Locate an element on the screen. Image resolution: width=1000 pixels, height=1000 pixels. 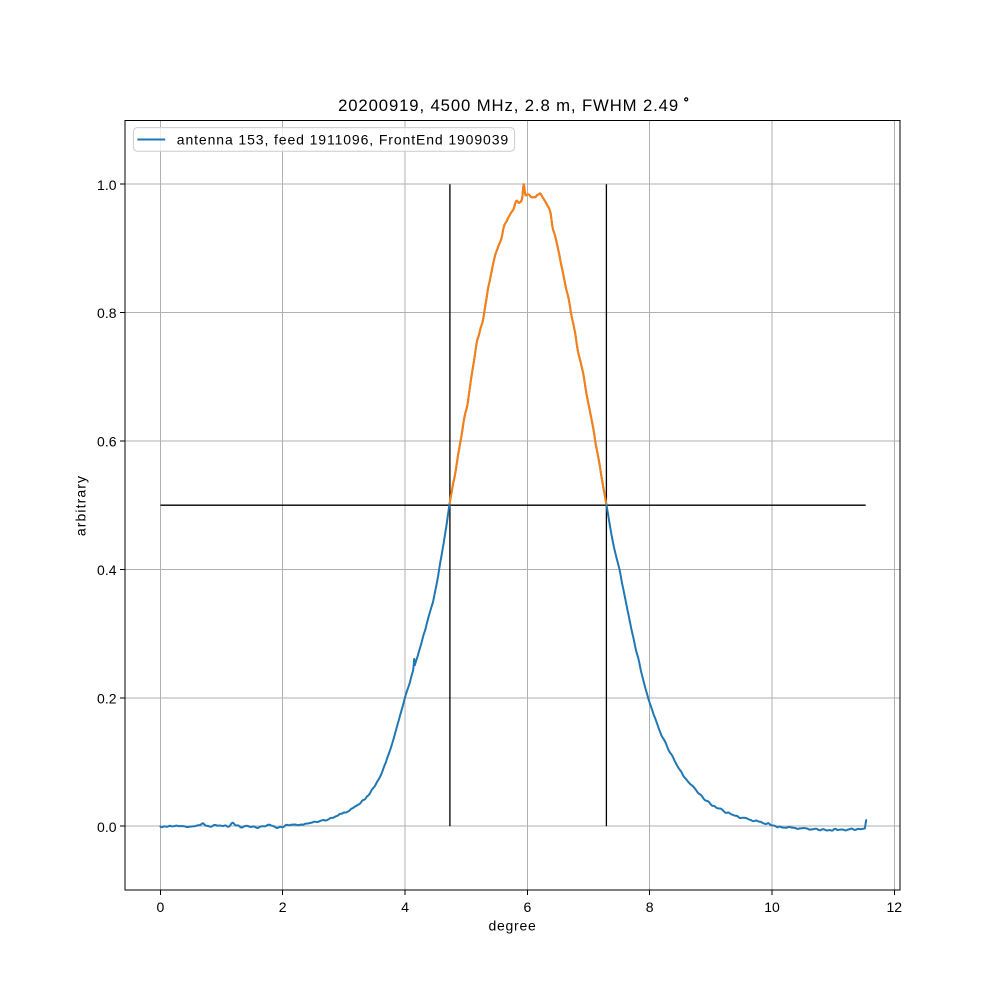
svg-text: 8 is located at coordinates (650, 907).